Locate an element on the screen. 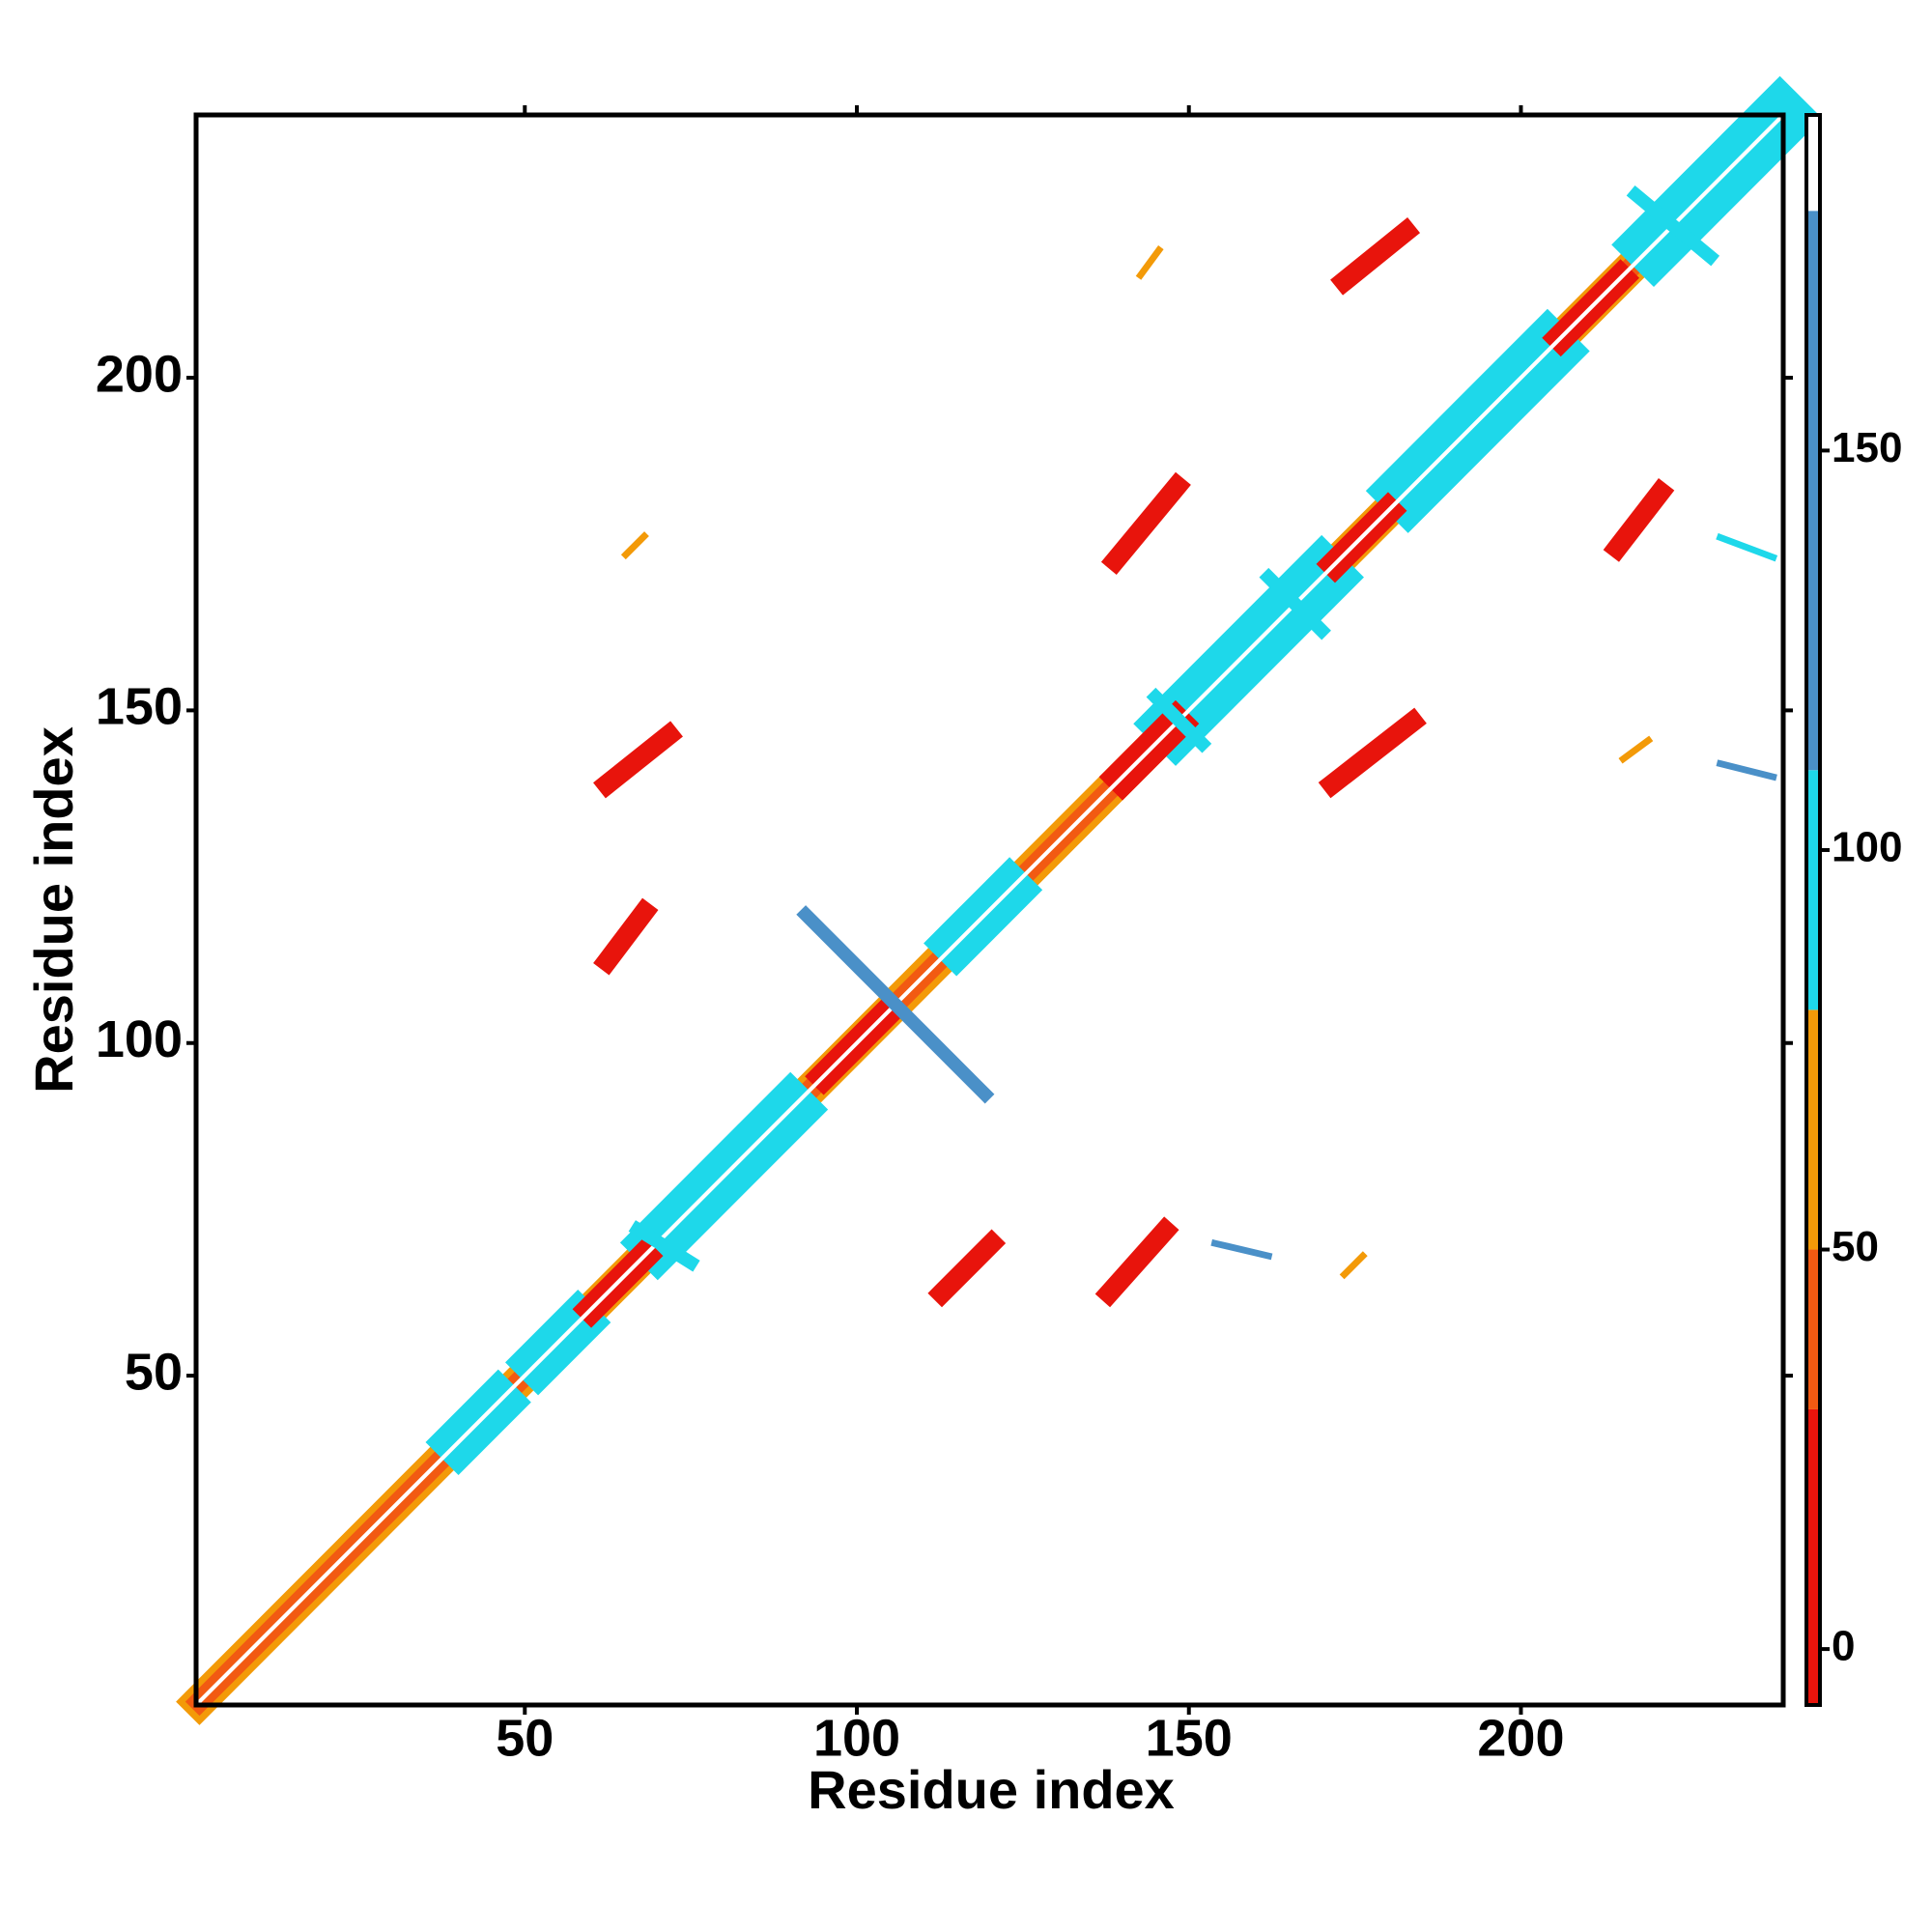 Image resolution: width=1932 pixels, height=1932 pixels. colorbar-tick-label: 0 is located at coordinates (1843, 1646).